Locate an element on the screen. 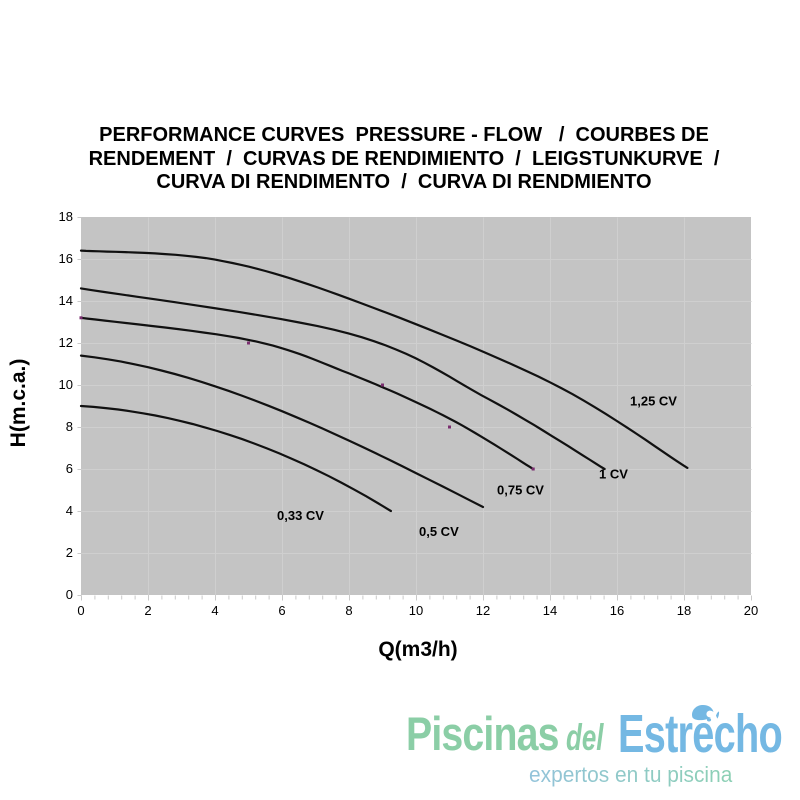 The height and width of the screenshot is (800, 800). svg-text: 20 is located at coordinates (751, 610).